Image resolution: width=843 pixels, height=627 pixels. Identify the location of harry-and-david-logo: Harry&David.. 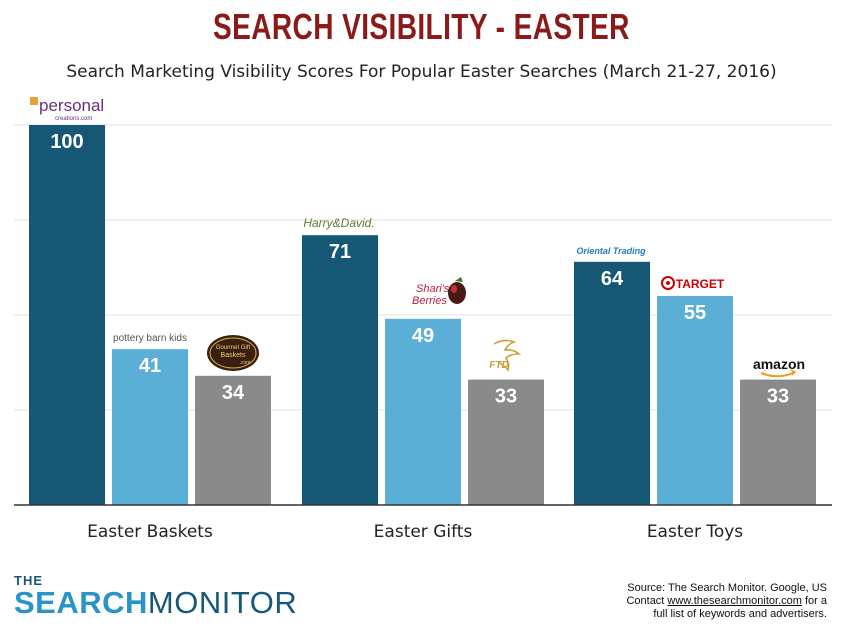
(338, 223).